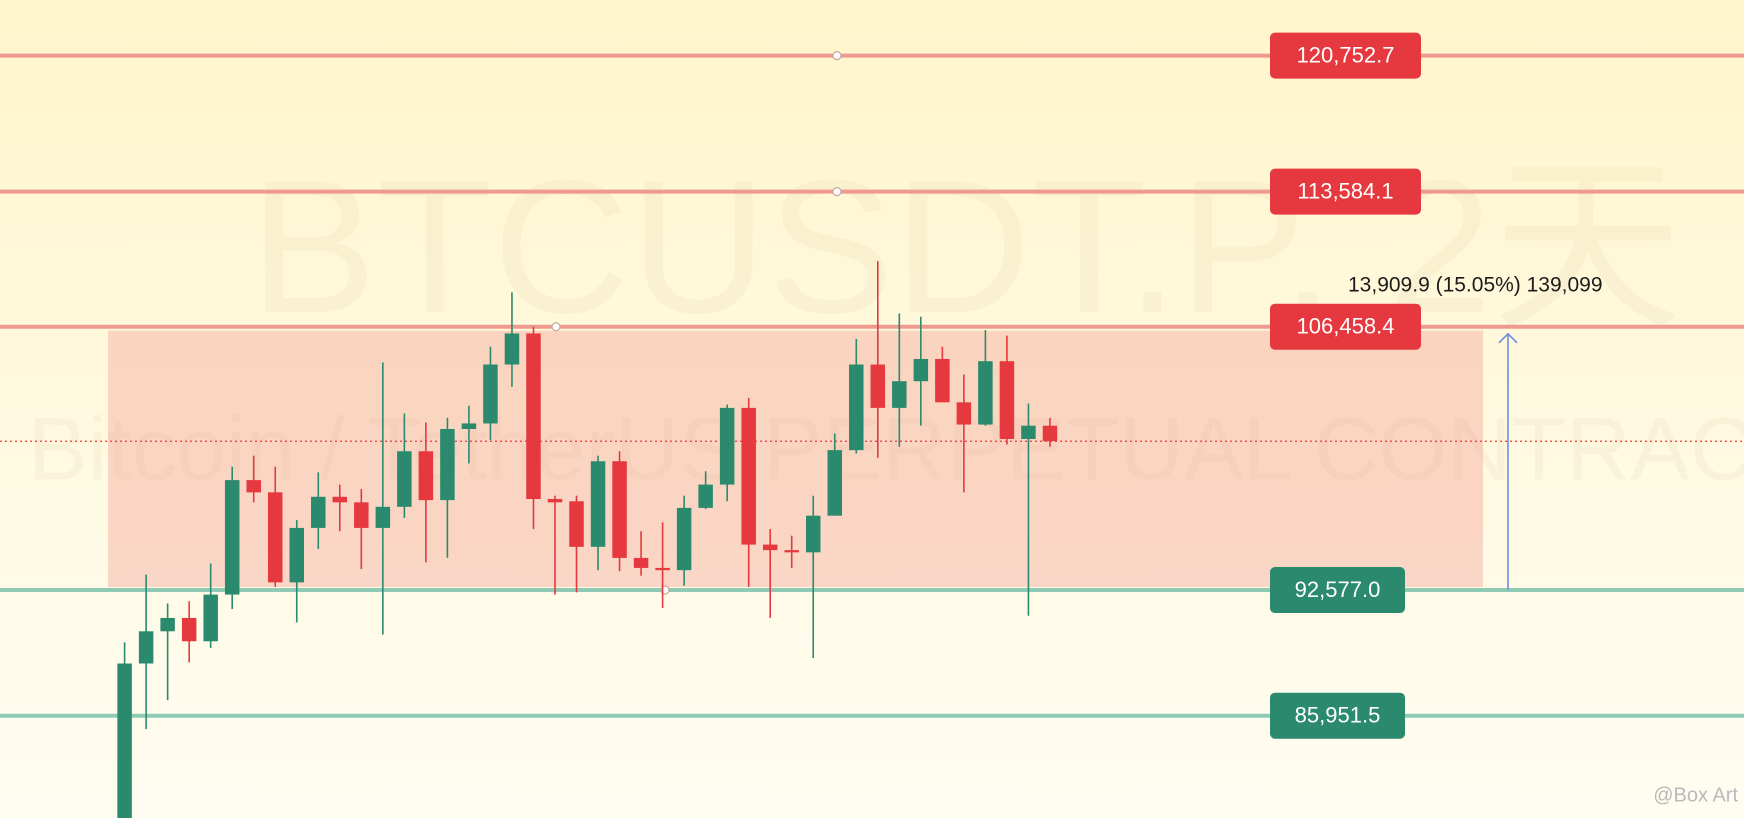 Image resolution: width=1744 pixels, height=818 pixels. I want to click on level-label: 120,752.7, so click(1346, 54).